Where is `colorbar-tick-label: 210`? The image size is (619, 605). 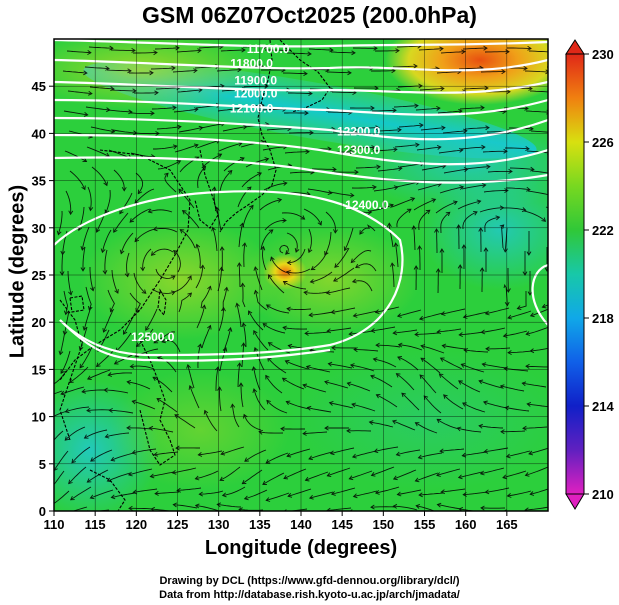
colorbar-tick-label: 210 is located at coordinates (603, 494).